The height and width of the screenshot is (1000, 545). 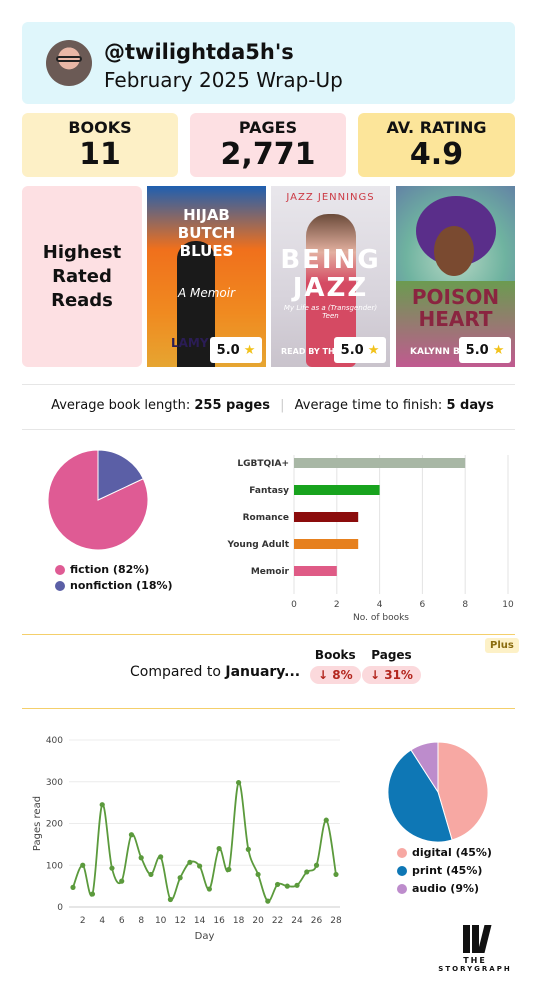 I want to click on avg-length-value: 255 pages, so click(x=232, y=405).